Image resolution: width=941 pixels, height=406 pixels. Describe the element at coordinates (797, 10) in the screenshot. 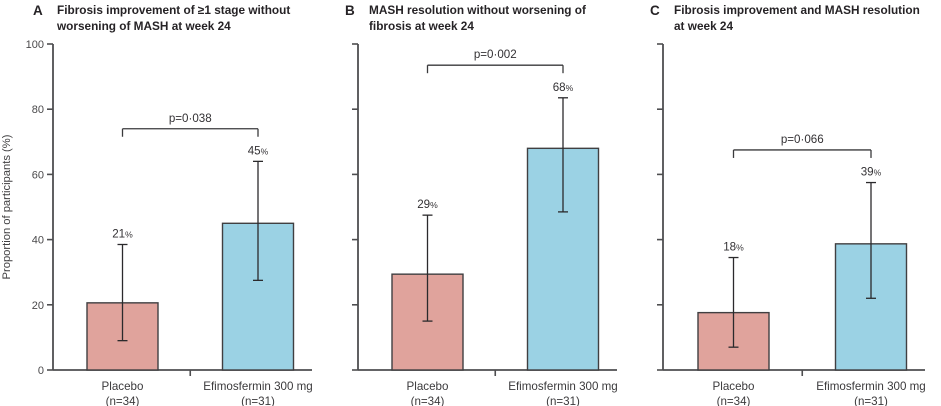

I see `panel-title-line: Fibrosis improvement and MASH resolution` at that location.